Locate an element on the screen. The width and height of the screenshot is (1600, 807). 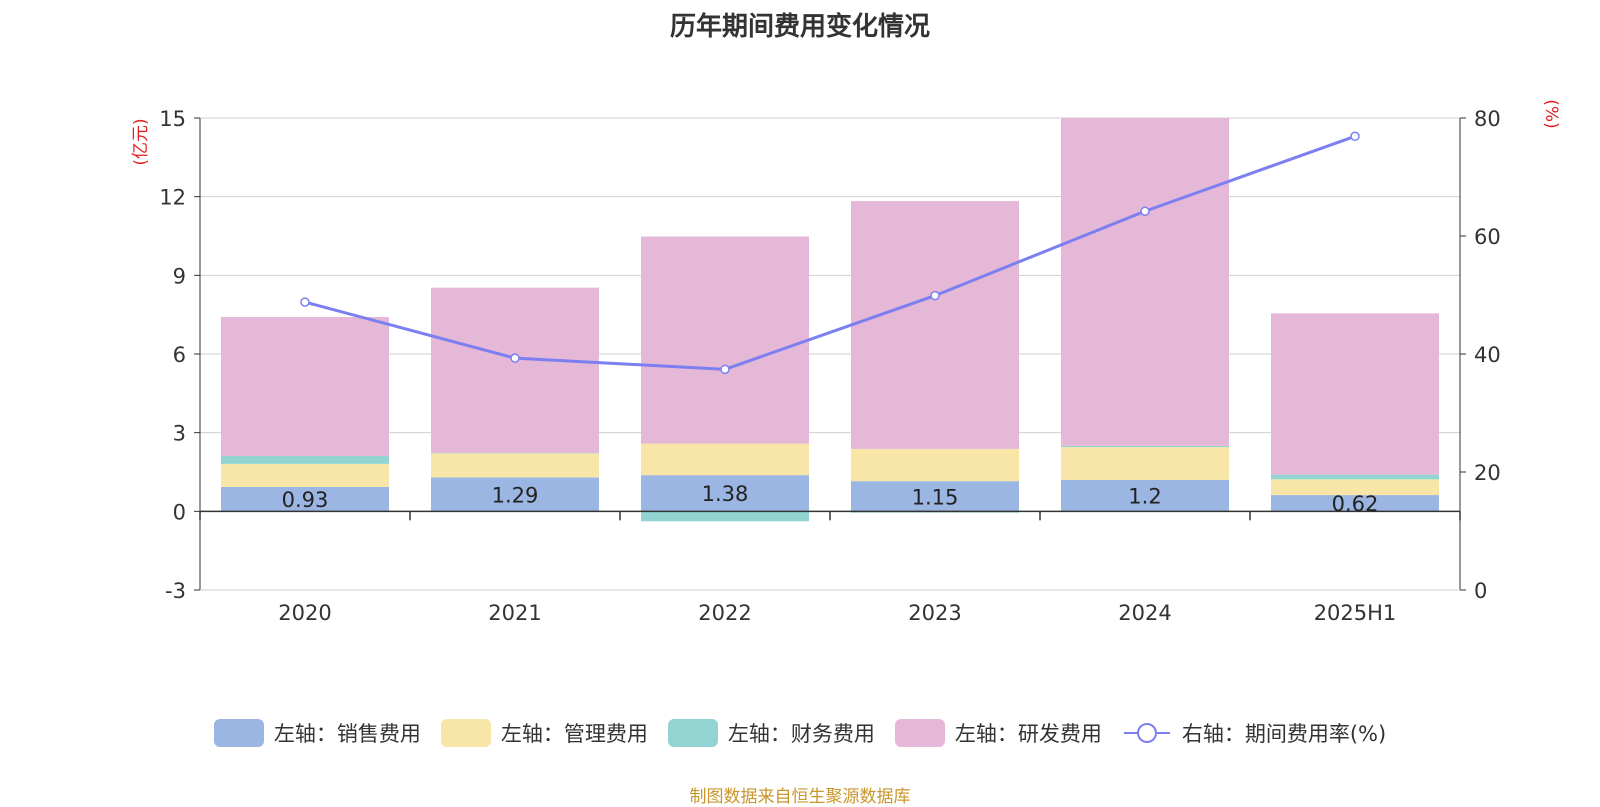
bar-value-label: 0.93 is located at coordinates (305, 500).